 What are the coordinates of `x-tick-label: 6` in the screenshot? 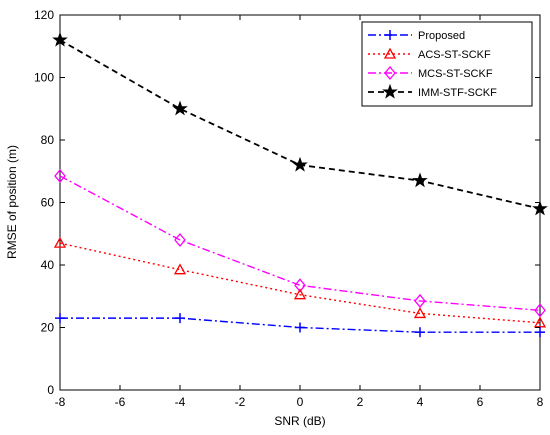 It's located at (480, 402).